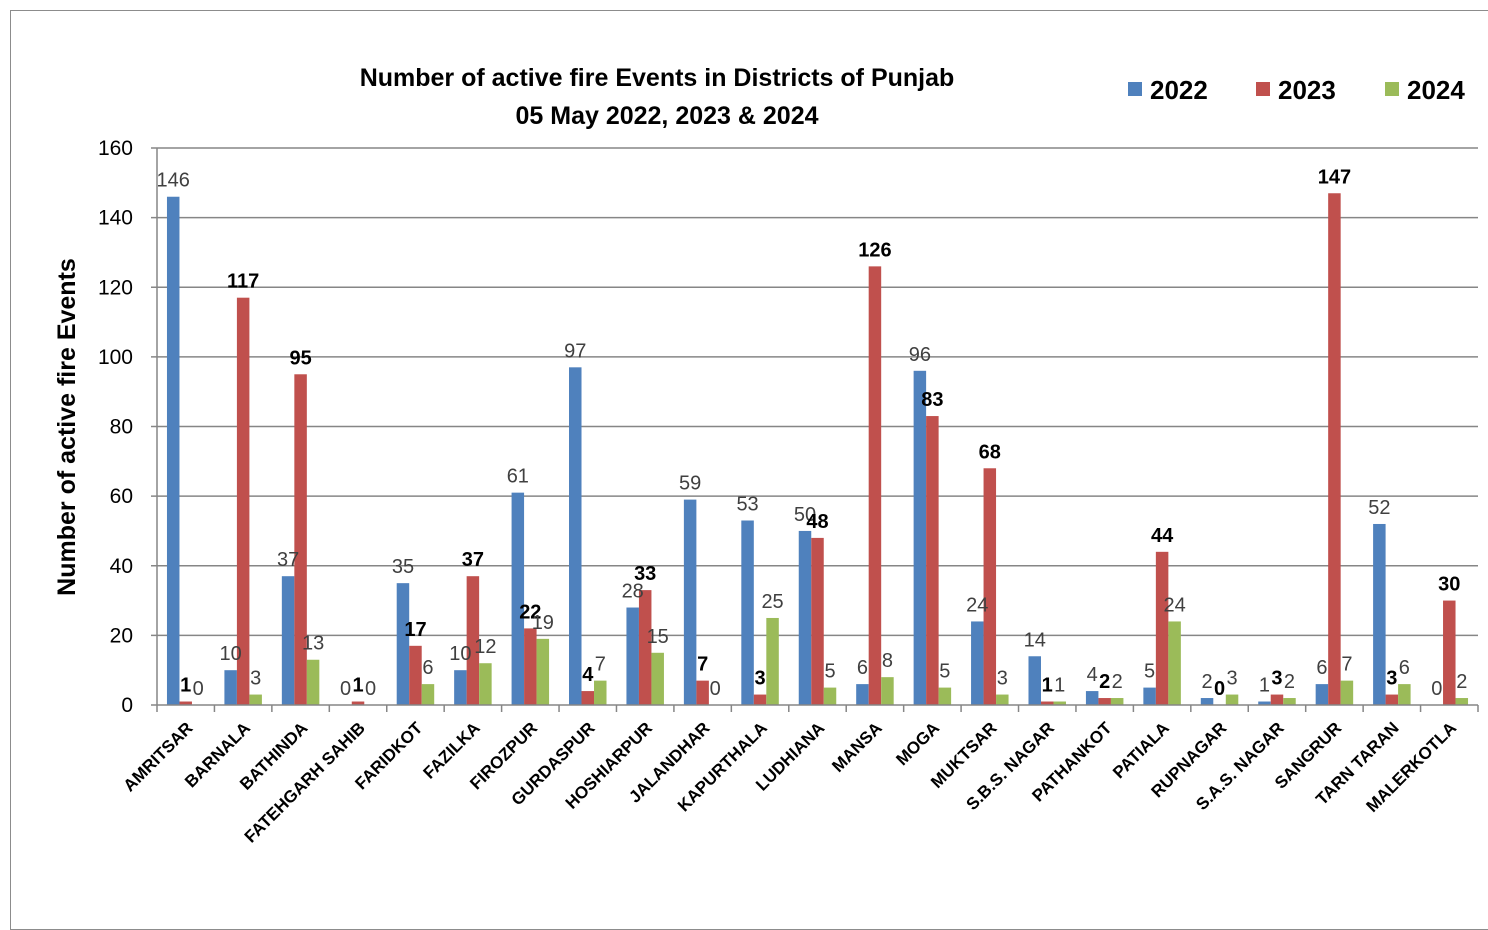  What do you see at coordinates (600, 665) in the screenshot?
I see `data-label-2024: 7` at bounding box center [600, 665].